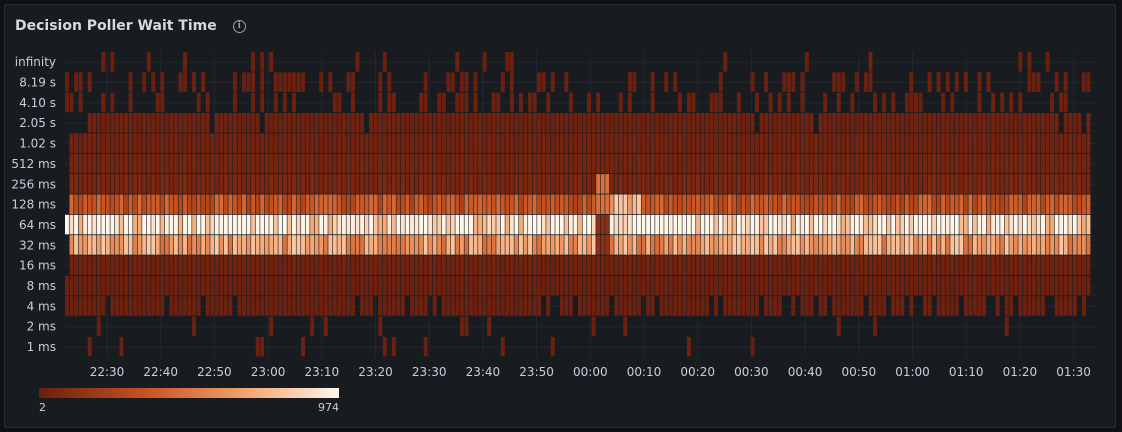  Describe the element at coordinates (239, 26) in the screenshot. I see `info-circle-icon: i` at that location.